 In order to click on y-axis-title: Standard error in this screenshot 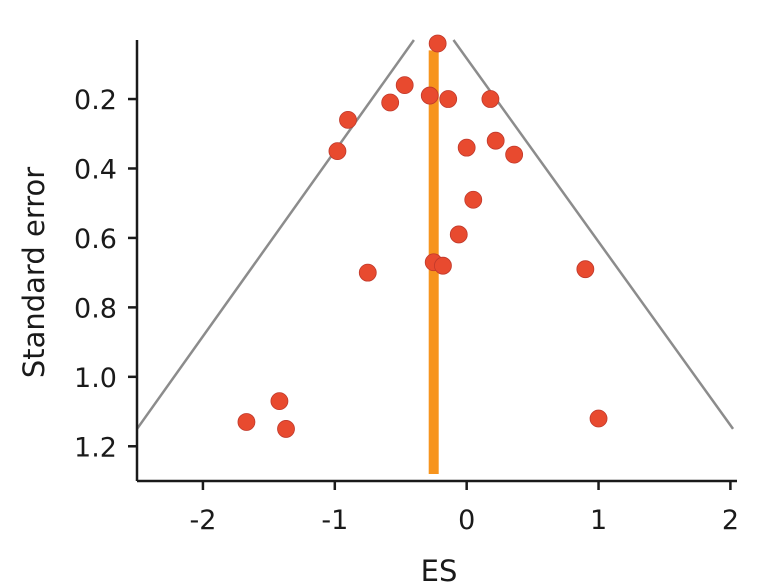, I will do `click(34, 272)`.